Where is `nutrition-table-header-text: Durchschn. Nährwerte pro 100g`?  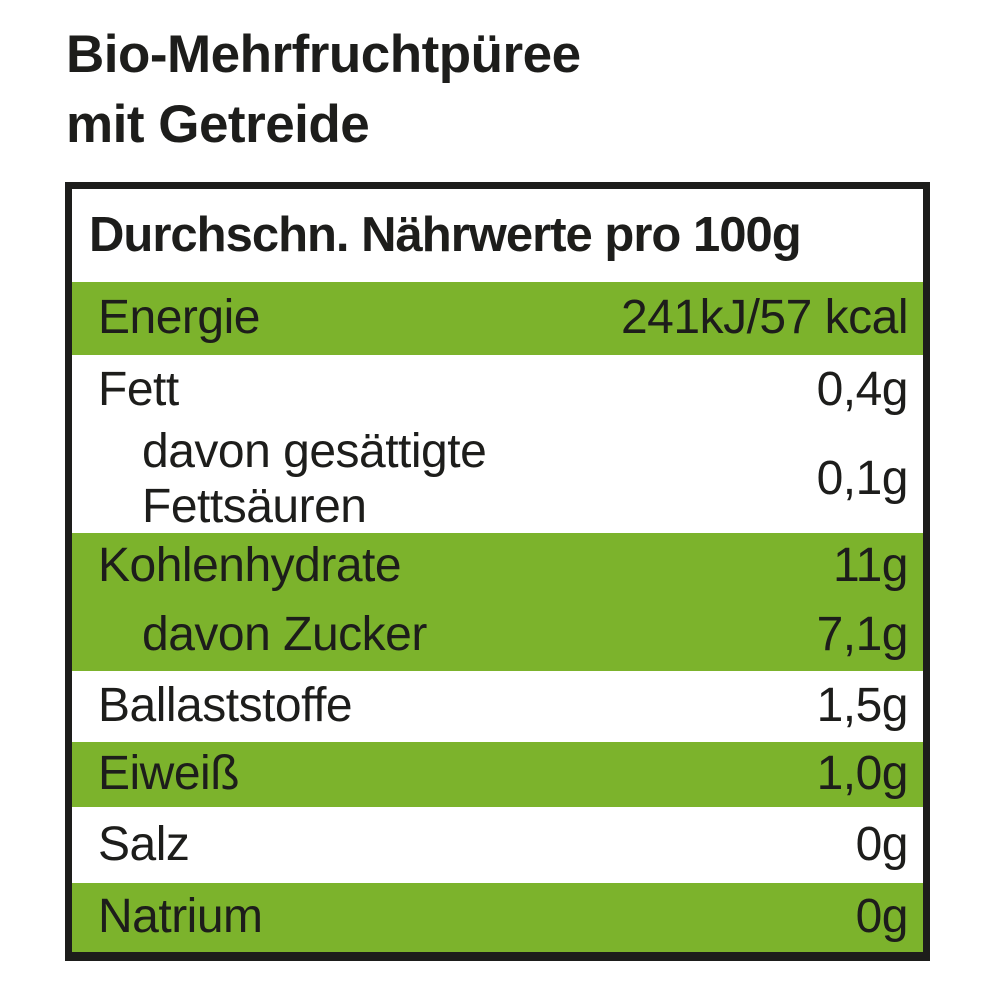
nutrition-table-header-text: Durchschn. Nährwerte pro 100g is located at coordinates (445, 234).